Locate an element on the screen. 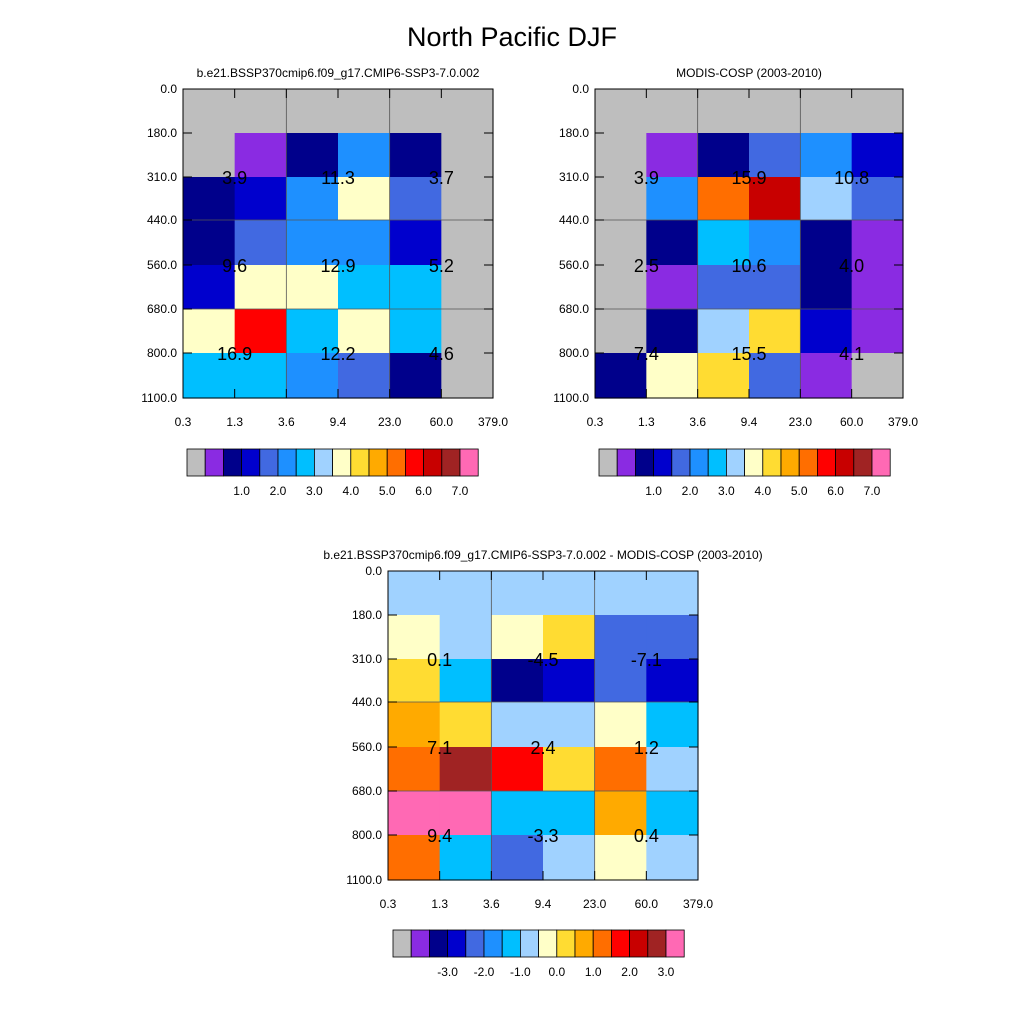  colorbar-label: 3.0 is located at coordinates (314, 491).